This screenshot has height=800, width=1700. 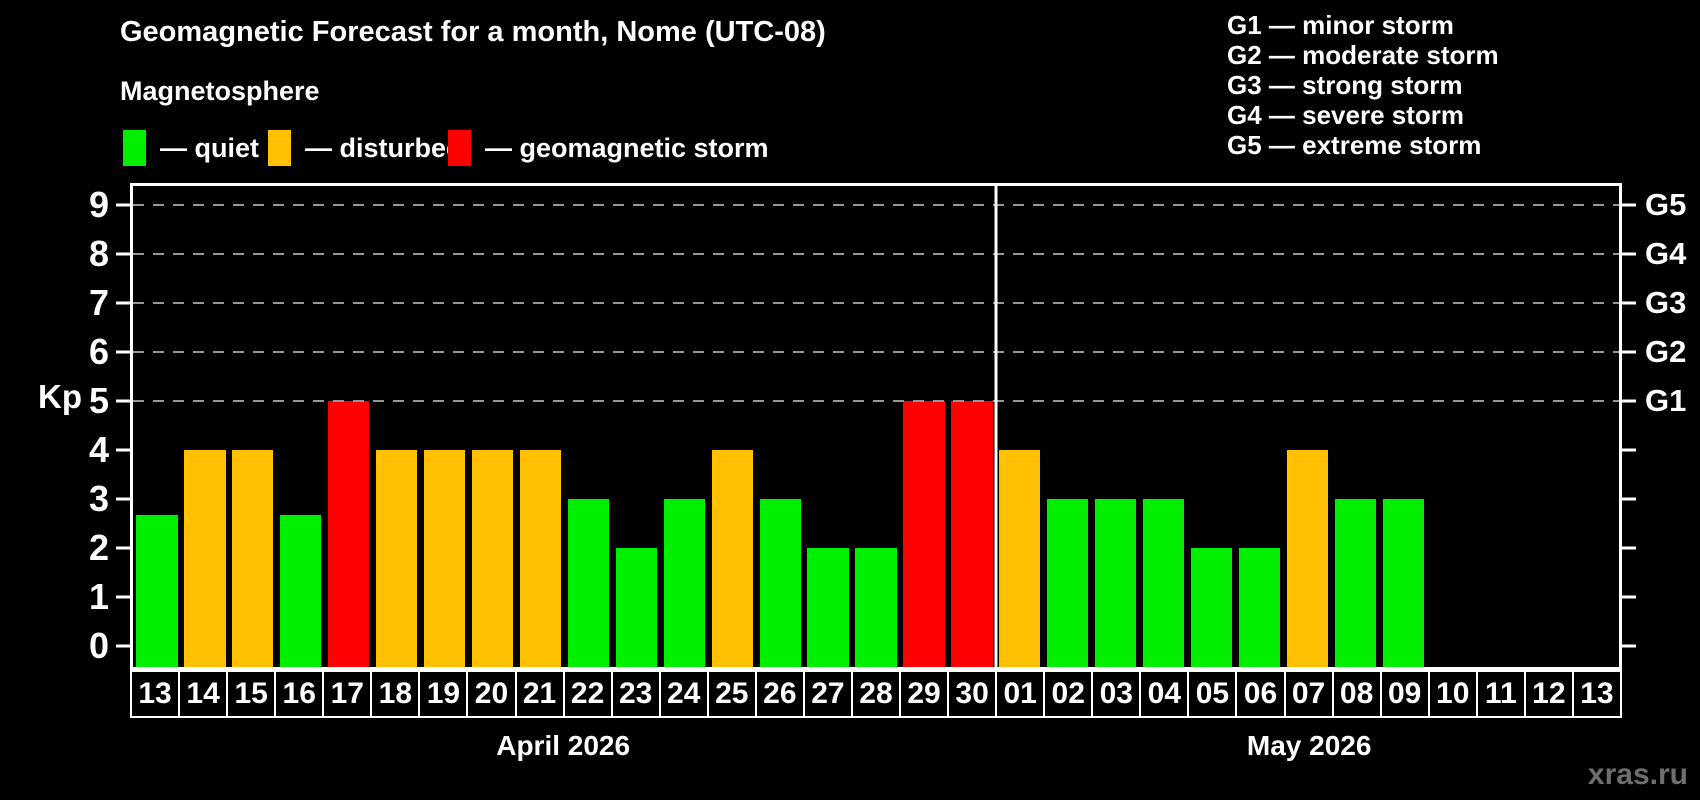 I want to click on quiet-color-swatch-icon, so click(x=134, y=148).